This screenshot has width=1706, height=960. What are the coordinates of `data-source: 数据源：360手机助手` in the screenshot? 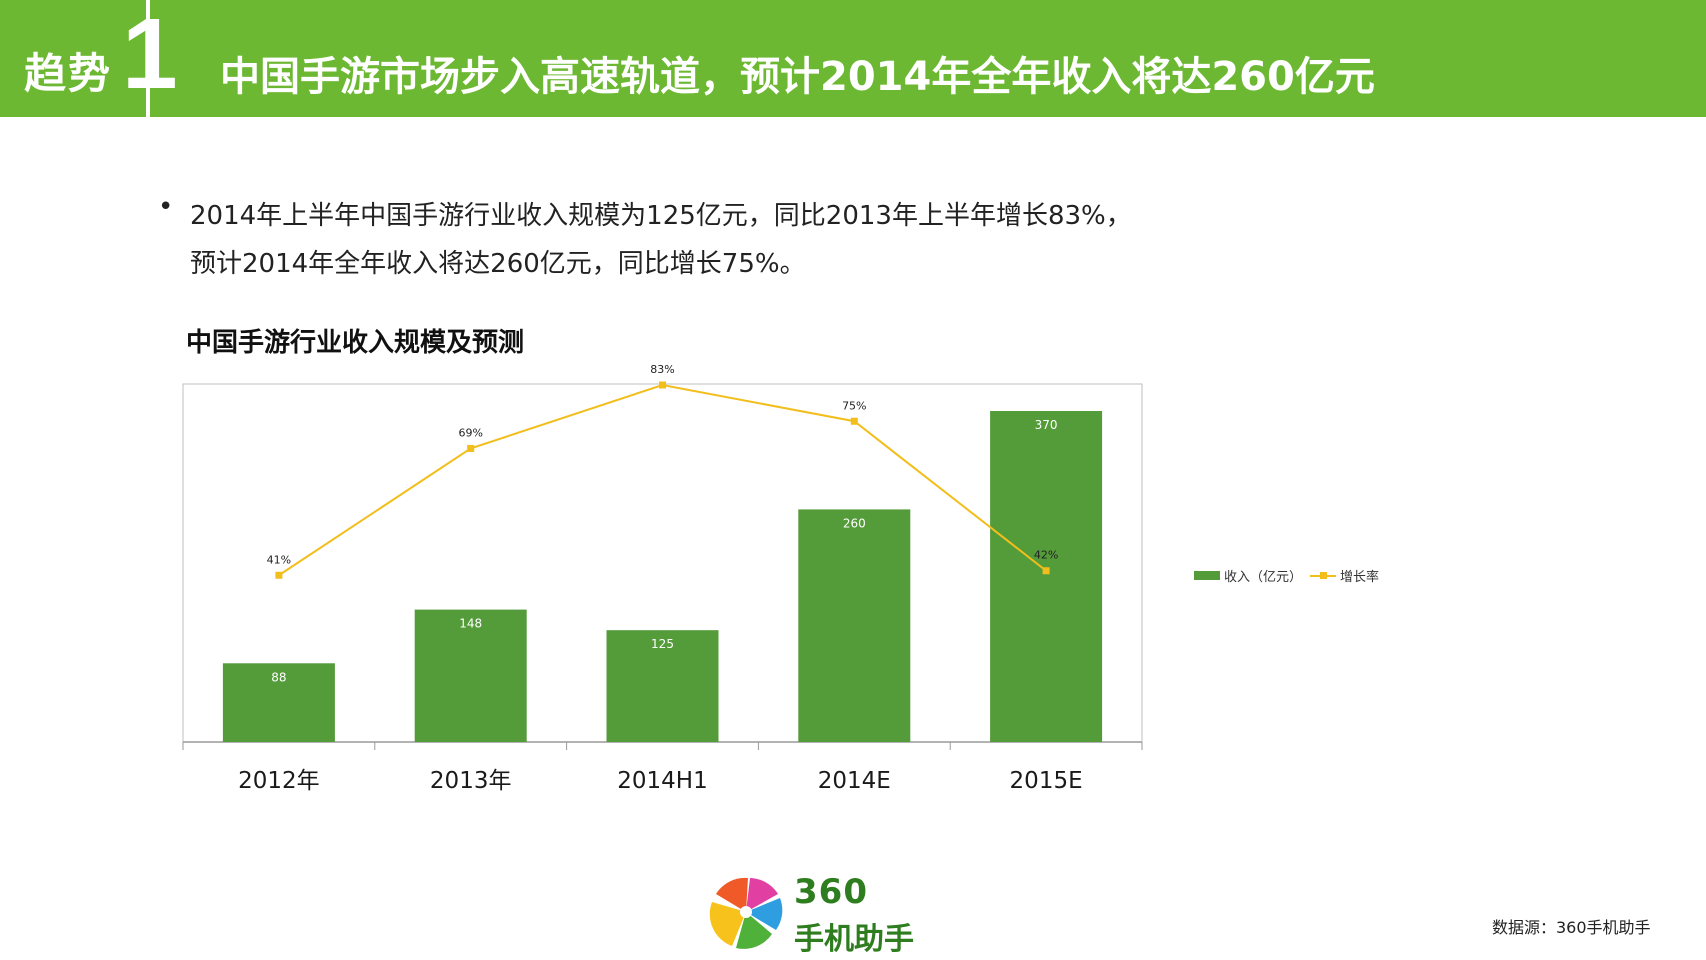 It's located at (1571, 927).